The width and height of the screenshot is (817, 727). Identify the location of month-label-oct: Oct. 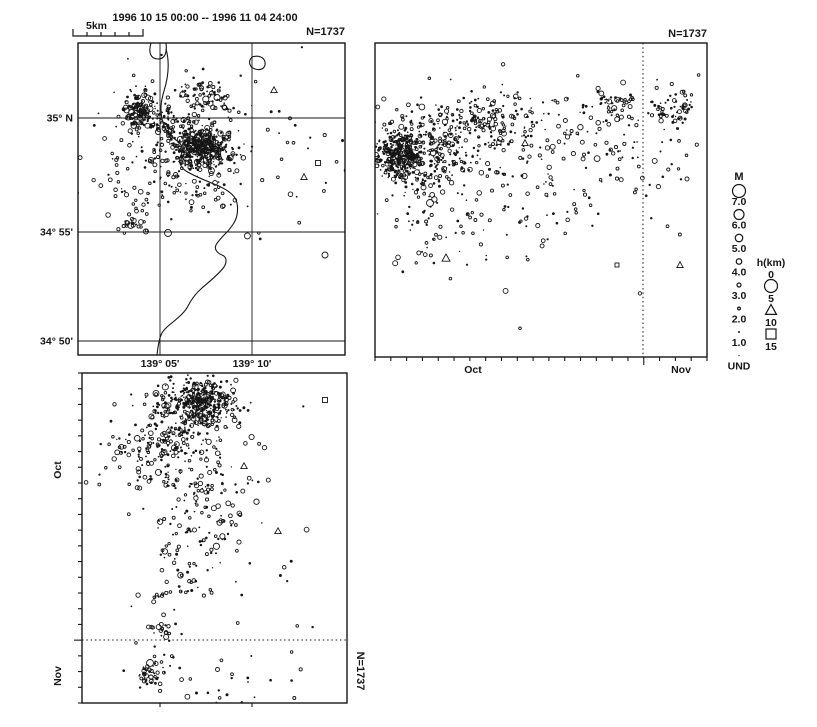
(473, 370).